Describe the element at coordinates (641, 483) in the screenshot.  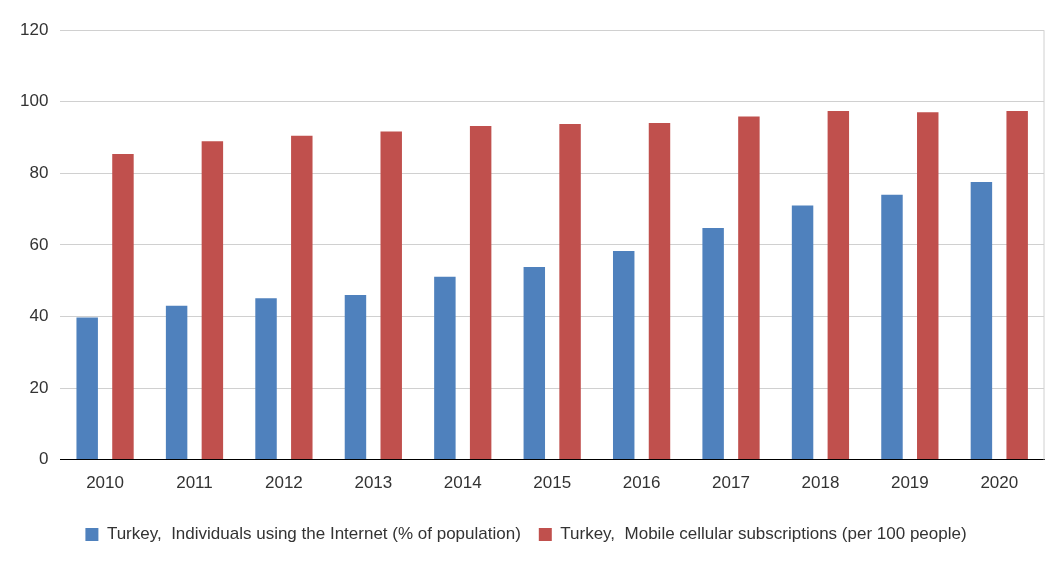
I see `x-tick-label: 2016` at that location.